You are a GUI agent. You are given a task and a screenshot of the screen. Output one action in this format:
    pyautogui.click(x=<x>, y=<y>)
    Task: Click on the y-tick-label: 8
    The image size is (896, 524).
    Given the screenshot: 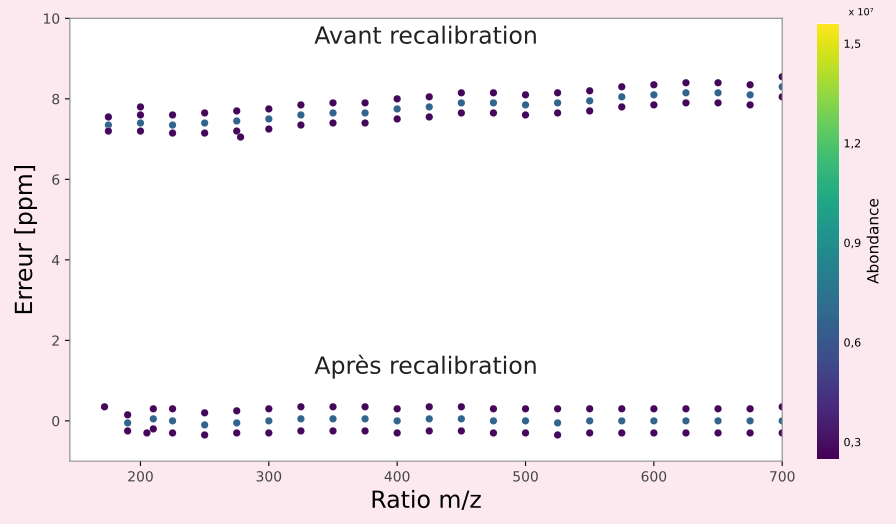 What is the action you would take?
    pyautogui.click(x=56, y=99)
    